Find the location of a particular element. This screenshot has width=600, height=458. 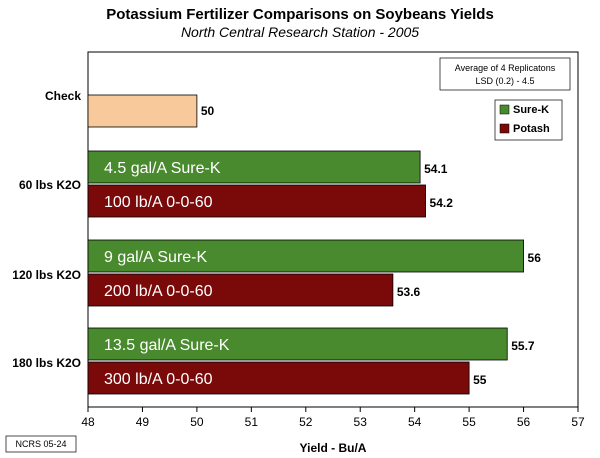

value-label-potash: 54.2 is located at coordinates (442, 203).